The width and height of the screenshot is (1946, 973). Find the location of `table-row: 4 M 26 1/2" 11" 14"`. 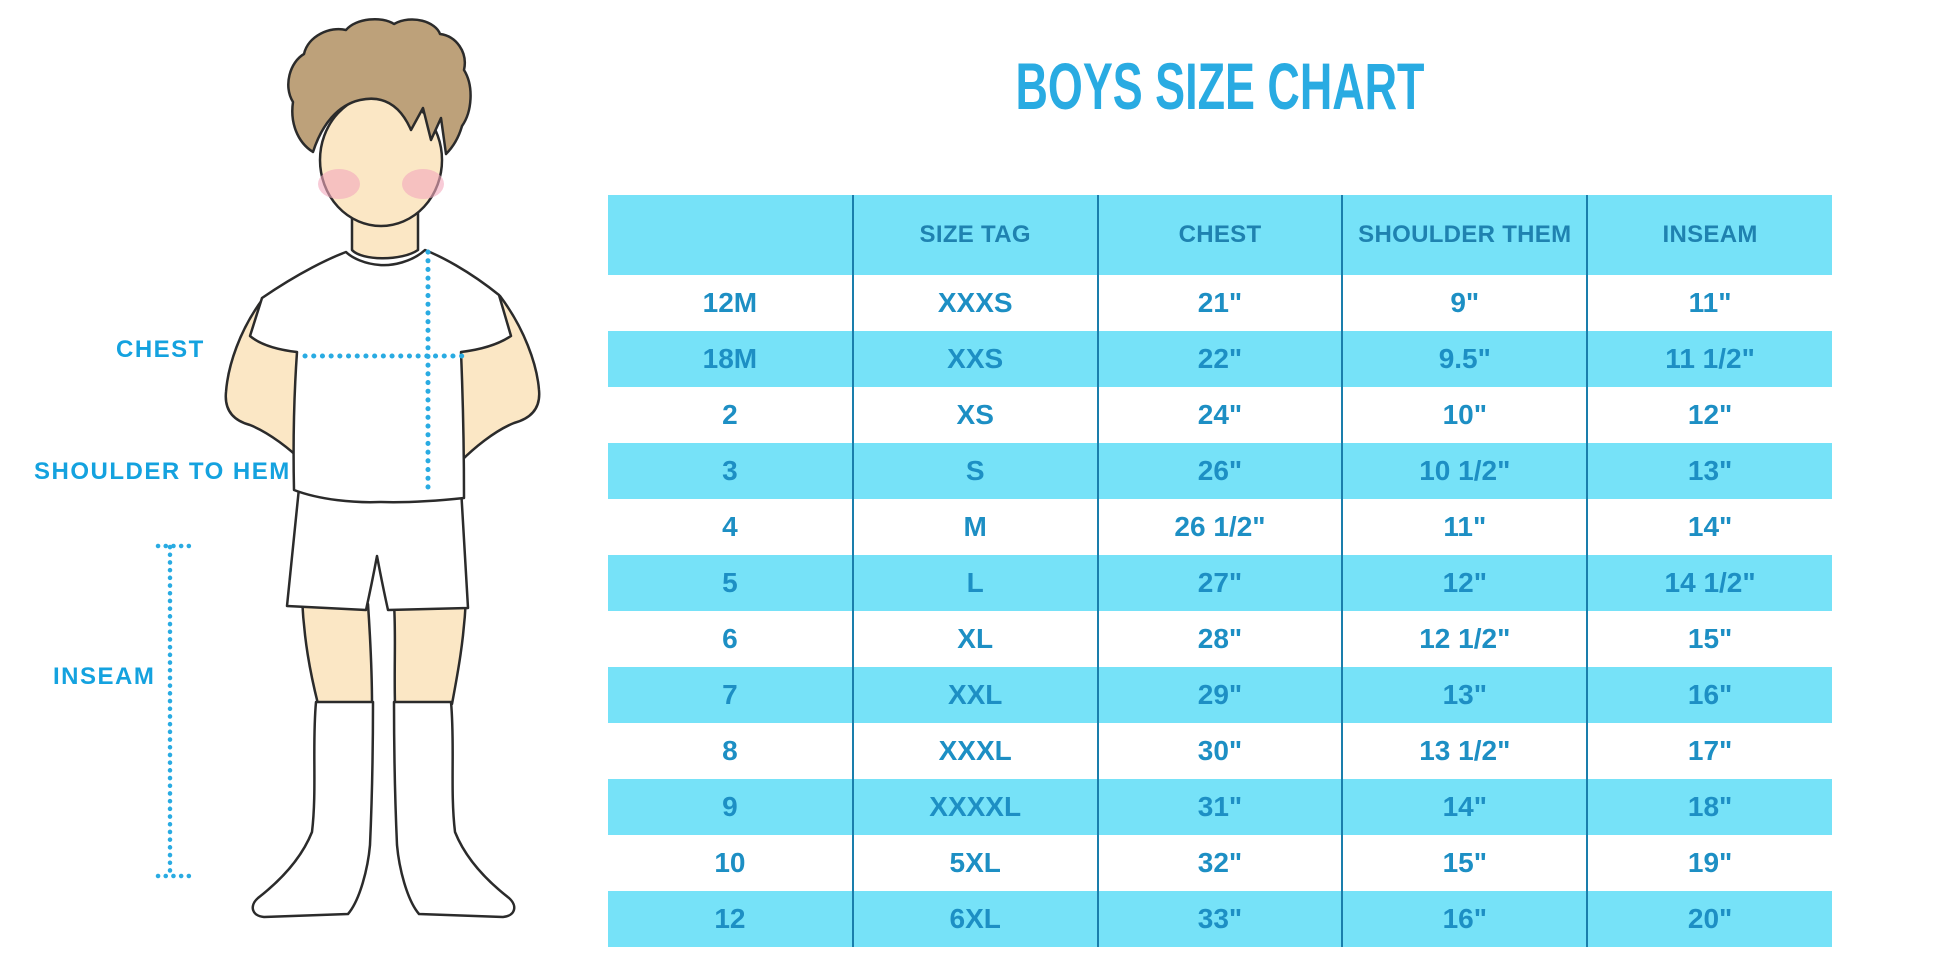

table-row: 4 M 26 1/2" 11" 14" is located at coordinates (1220, 527).